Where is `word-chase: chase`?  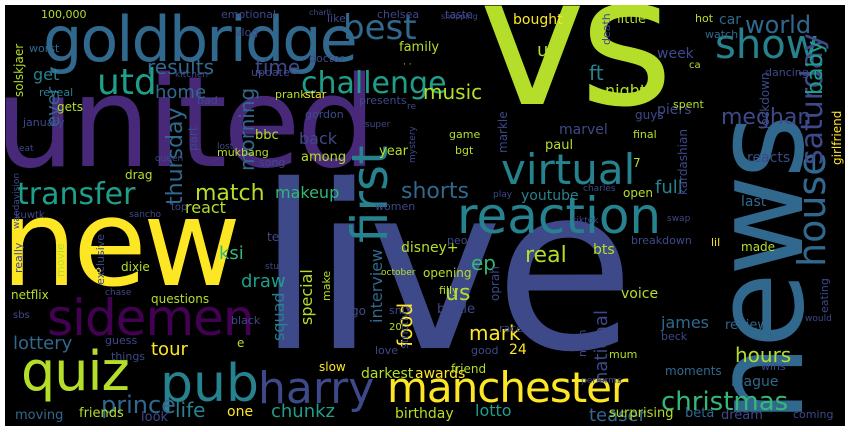
word-chase: chase is located at coordinates (118, 293).